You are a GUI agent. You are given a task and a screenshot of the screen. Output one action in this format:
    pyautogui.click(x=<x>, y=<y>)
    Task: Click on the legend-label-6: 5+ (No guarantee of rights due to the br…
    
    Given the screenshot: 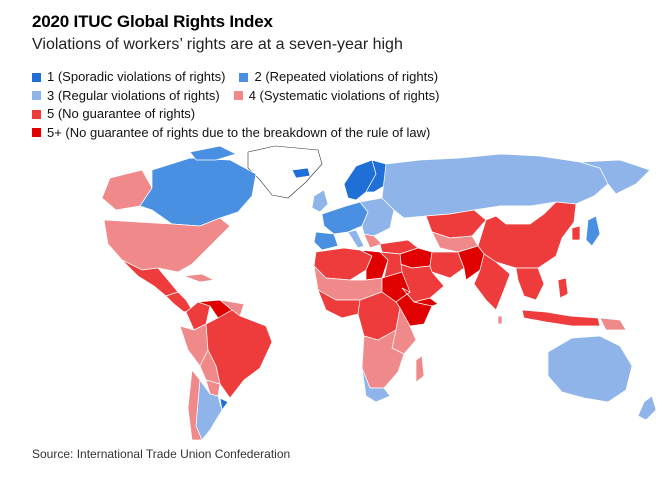 What is the action you would take?
    pyautogui.click(x=239, y=132)
    